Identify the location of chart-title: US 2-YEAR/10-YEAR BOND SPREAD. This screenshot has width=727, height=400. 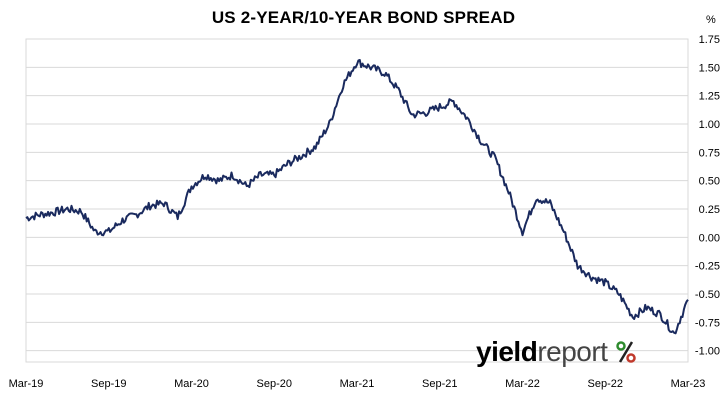
(363, 17).